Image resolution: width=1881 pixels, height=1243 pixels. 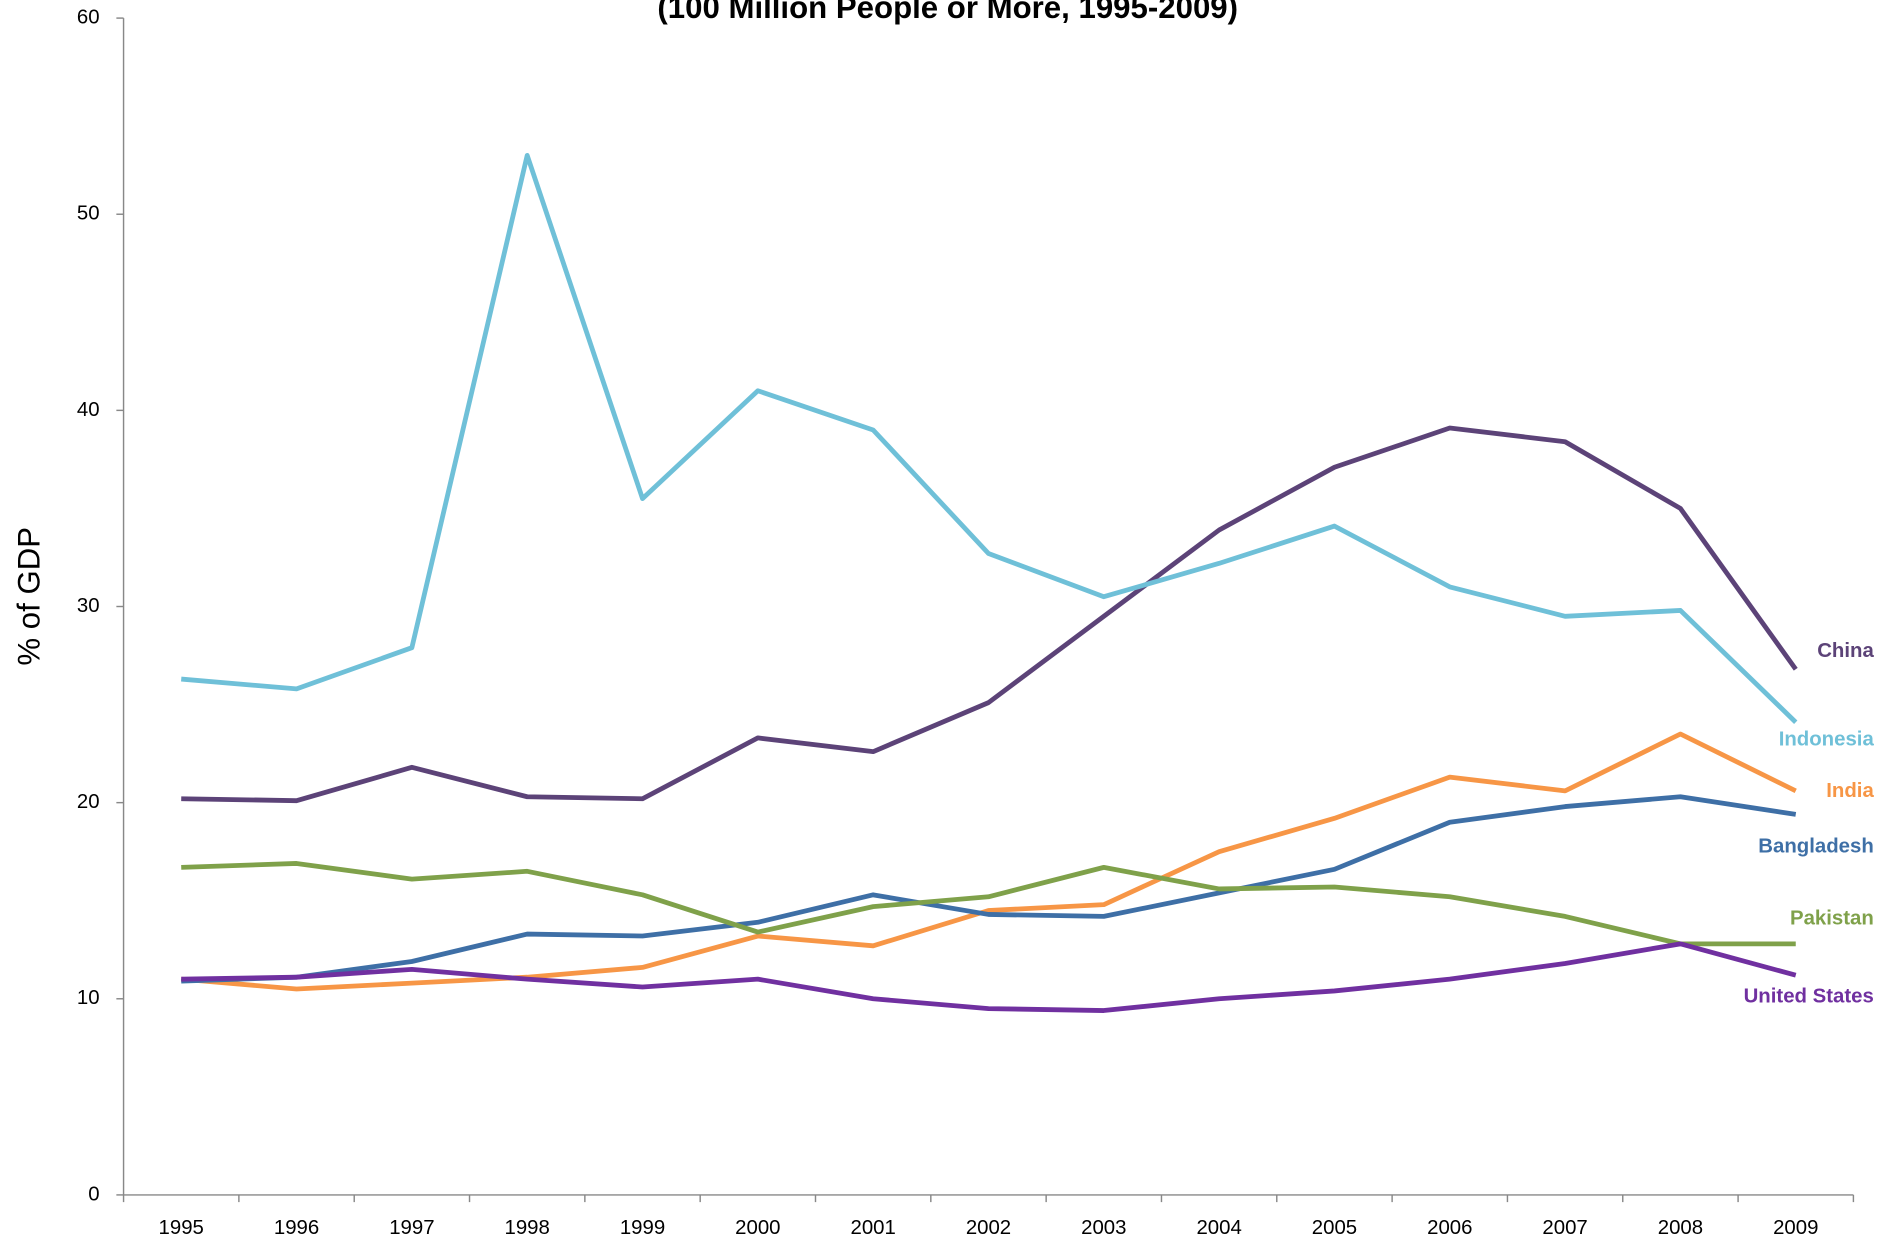 I want to click on series-label: United States, so click(x=1809, y=996).